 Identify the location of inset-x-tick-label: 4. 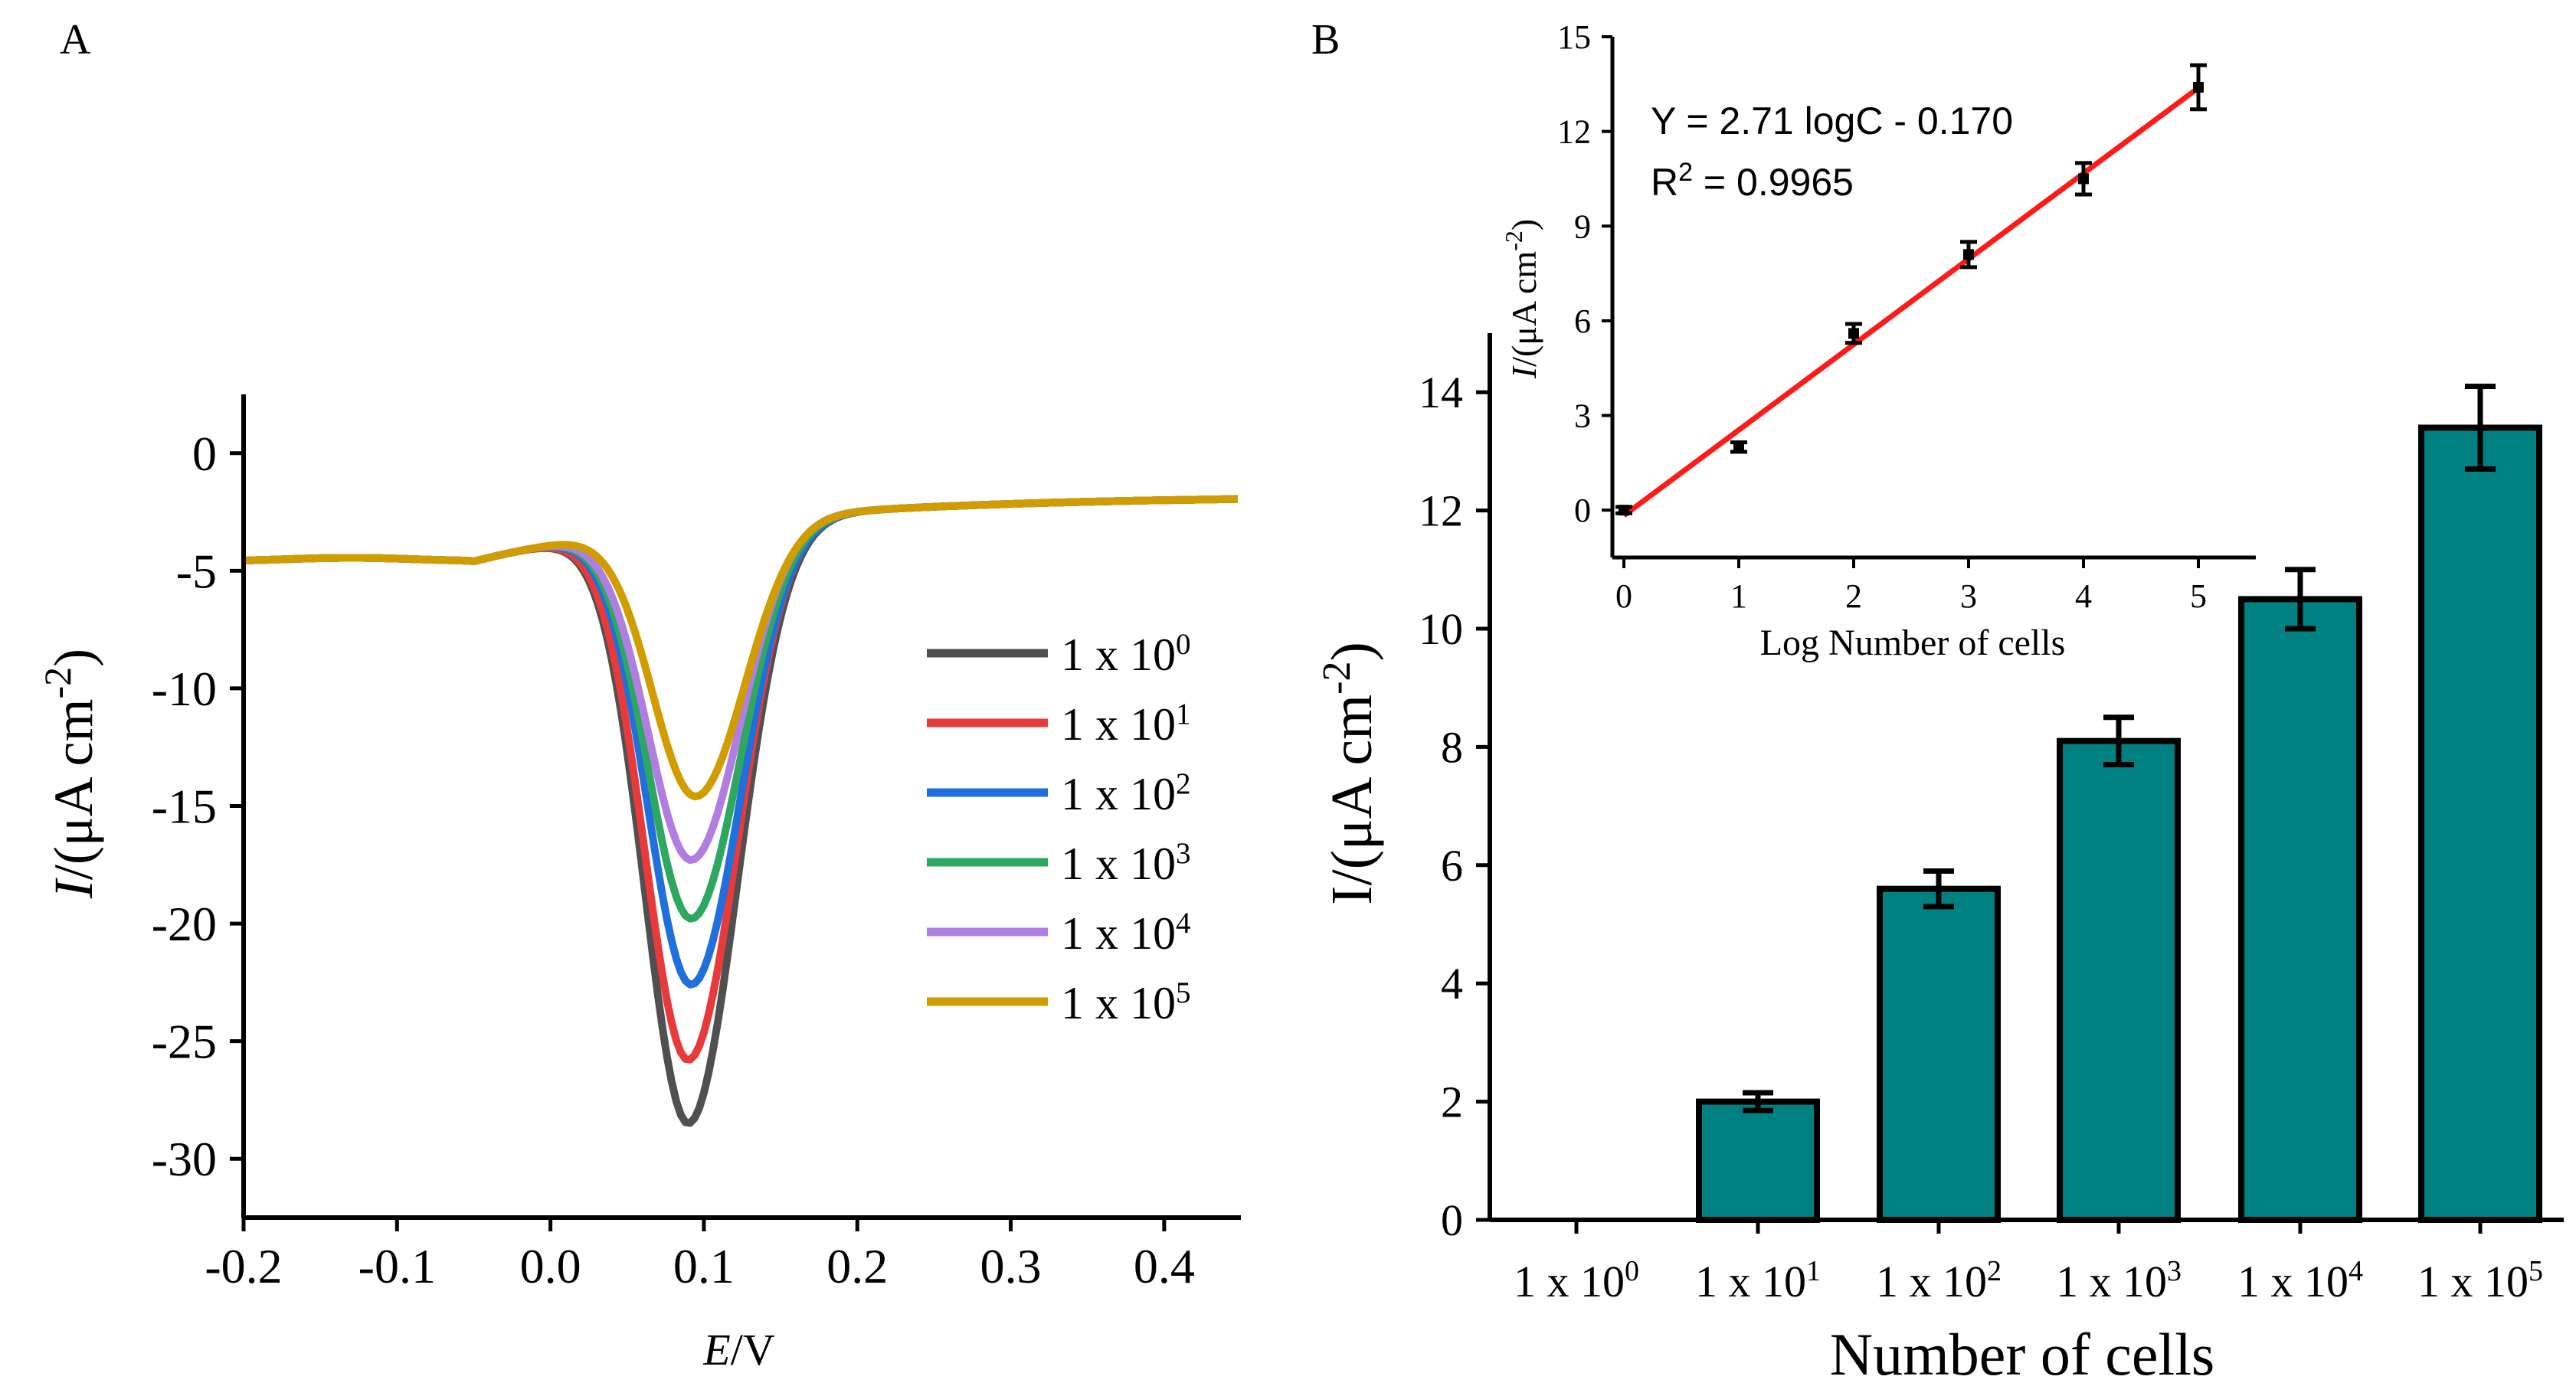
(2083, 596).